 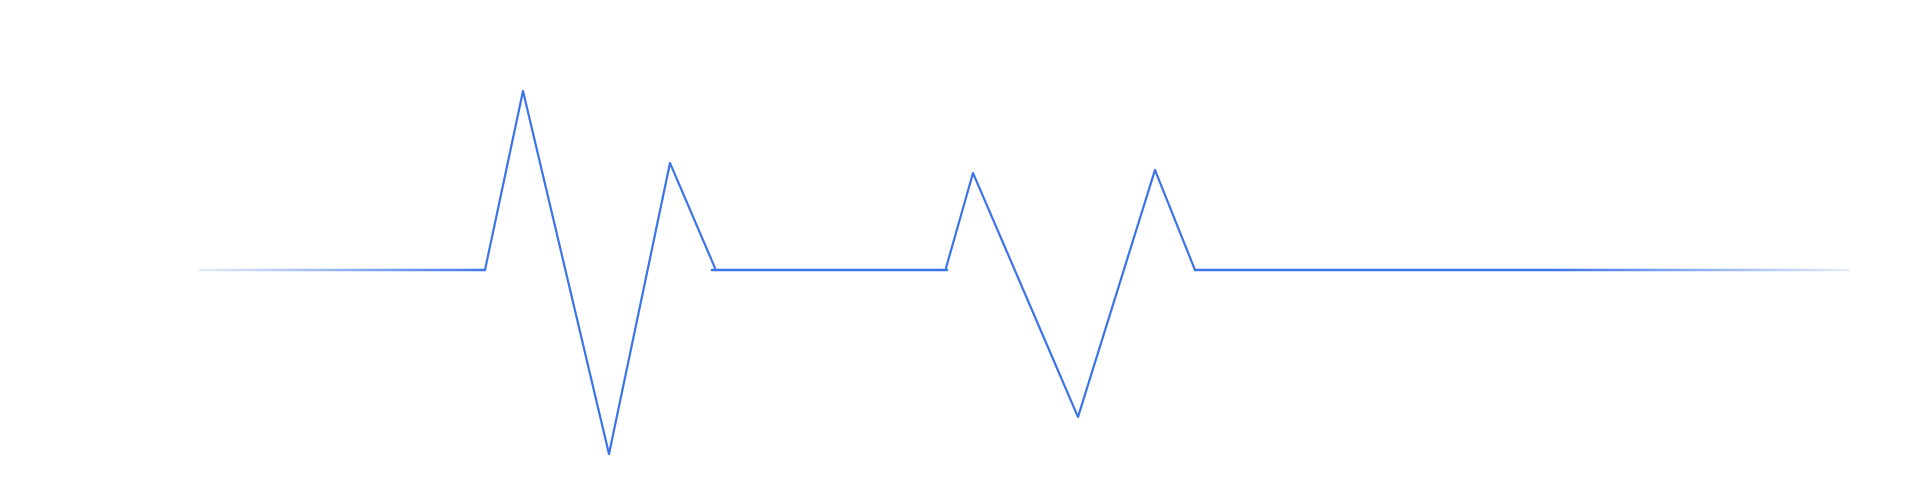 I want to click on pulse-complex-second, so click(x=1070, y=293).